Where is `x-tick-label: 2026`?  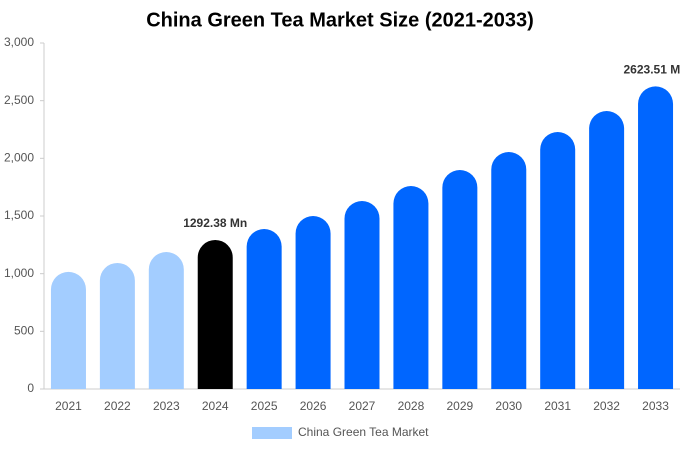
x-tick-label: 2026 is located at coordinates (313, 406).